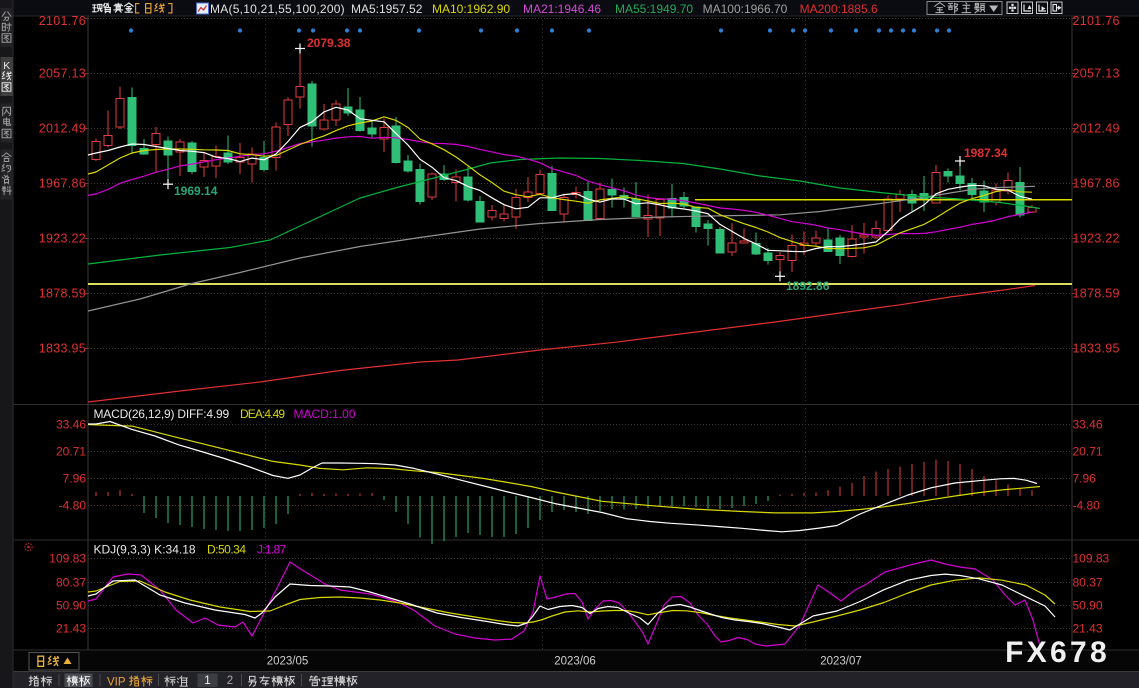 The width and height of the screenshot is (1139, 688). Describe the element at coordinates (116, 682) in the screenshot. I see `svg-text: VIP` at that location.